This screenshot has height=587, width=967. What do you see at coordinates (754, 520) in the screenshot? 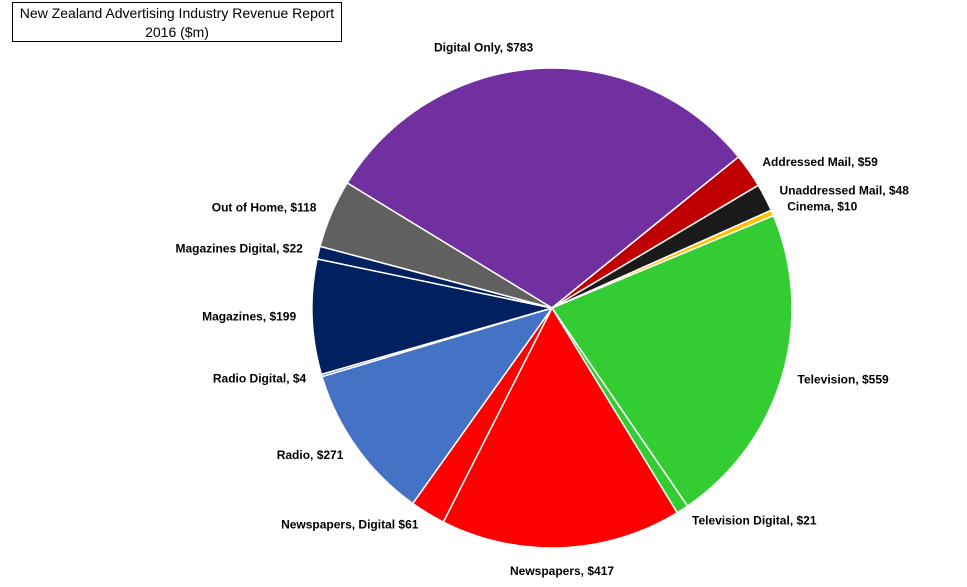
I see `slice-label: Television Digital, $21` at bounding box center [754, 520].